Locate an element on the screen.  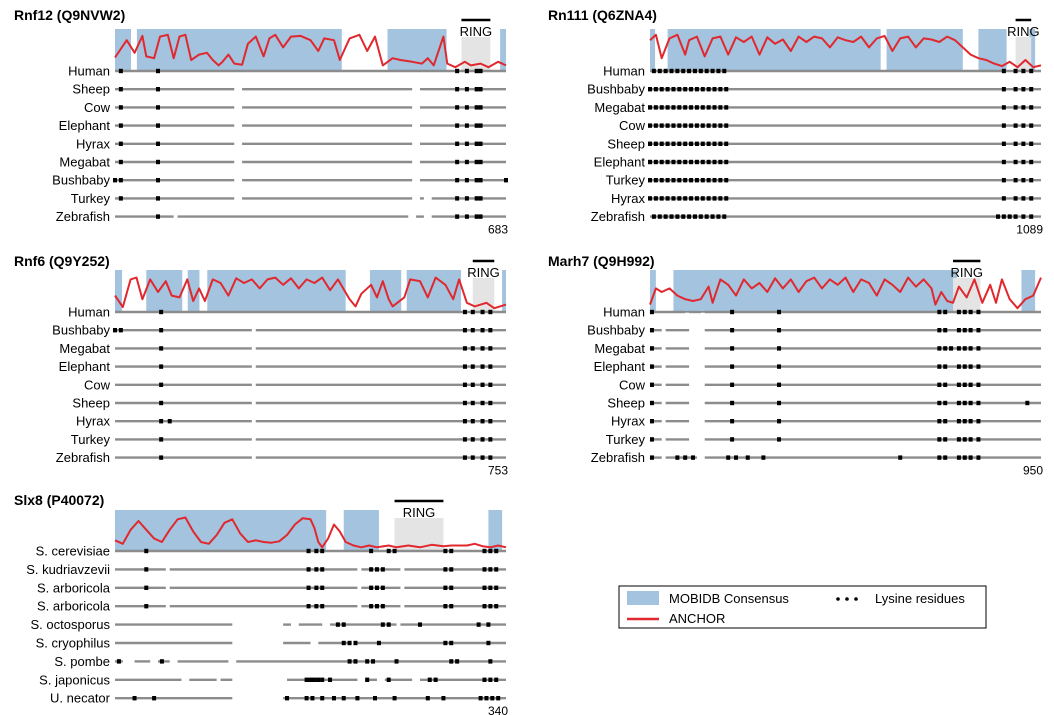
sequence-length-label: 950 is located at coordinates (1033, 471).